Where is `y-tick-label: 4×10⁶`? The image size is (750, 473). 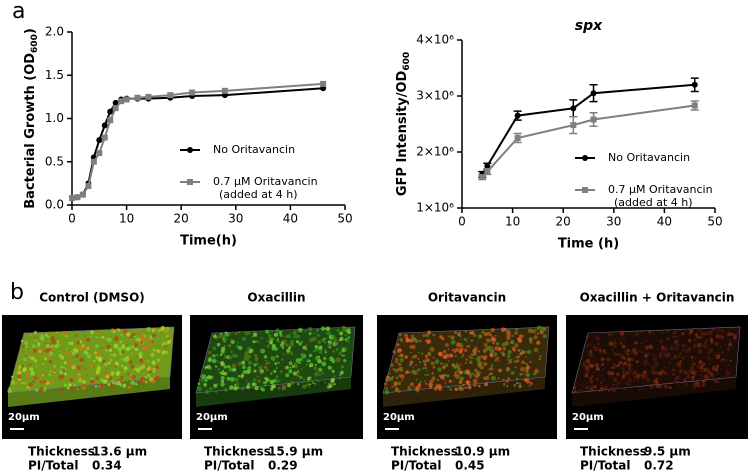 y-tick-label: 4×10⁶ is located at coordinates (435, 40).